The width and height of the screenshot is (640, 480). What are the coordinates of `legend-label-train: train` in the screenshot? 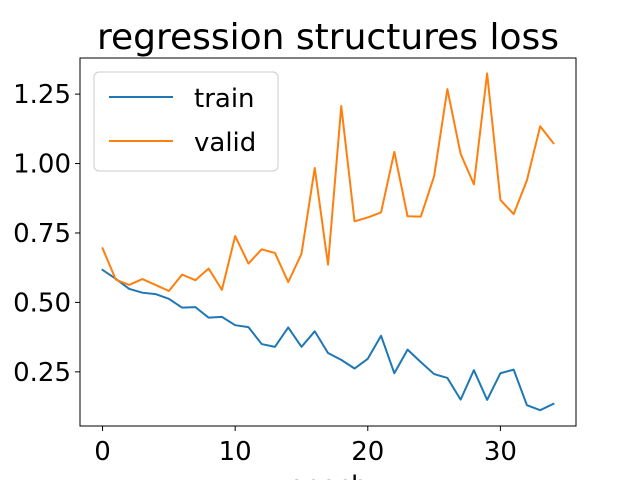 It's located at (224, 99).